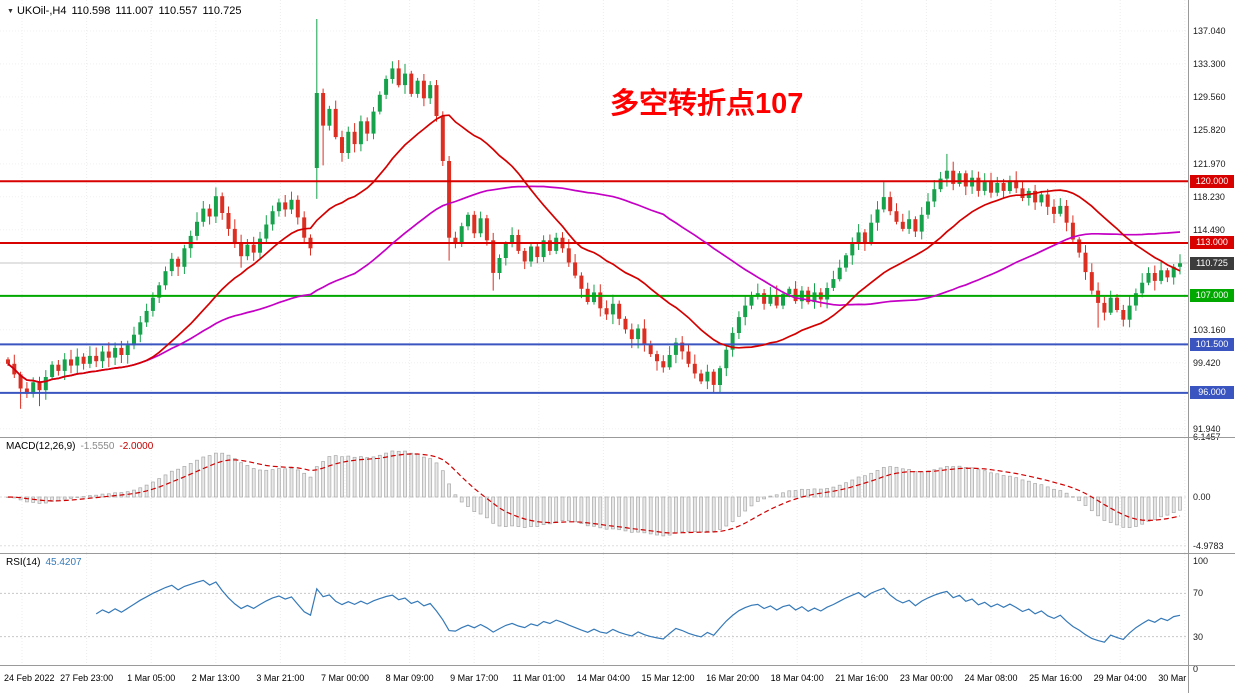  Describe the element at coordinates (733, 678) in the screenshot. I see `time-label: 16 Mar 20:00` at that location.